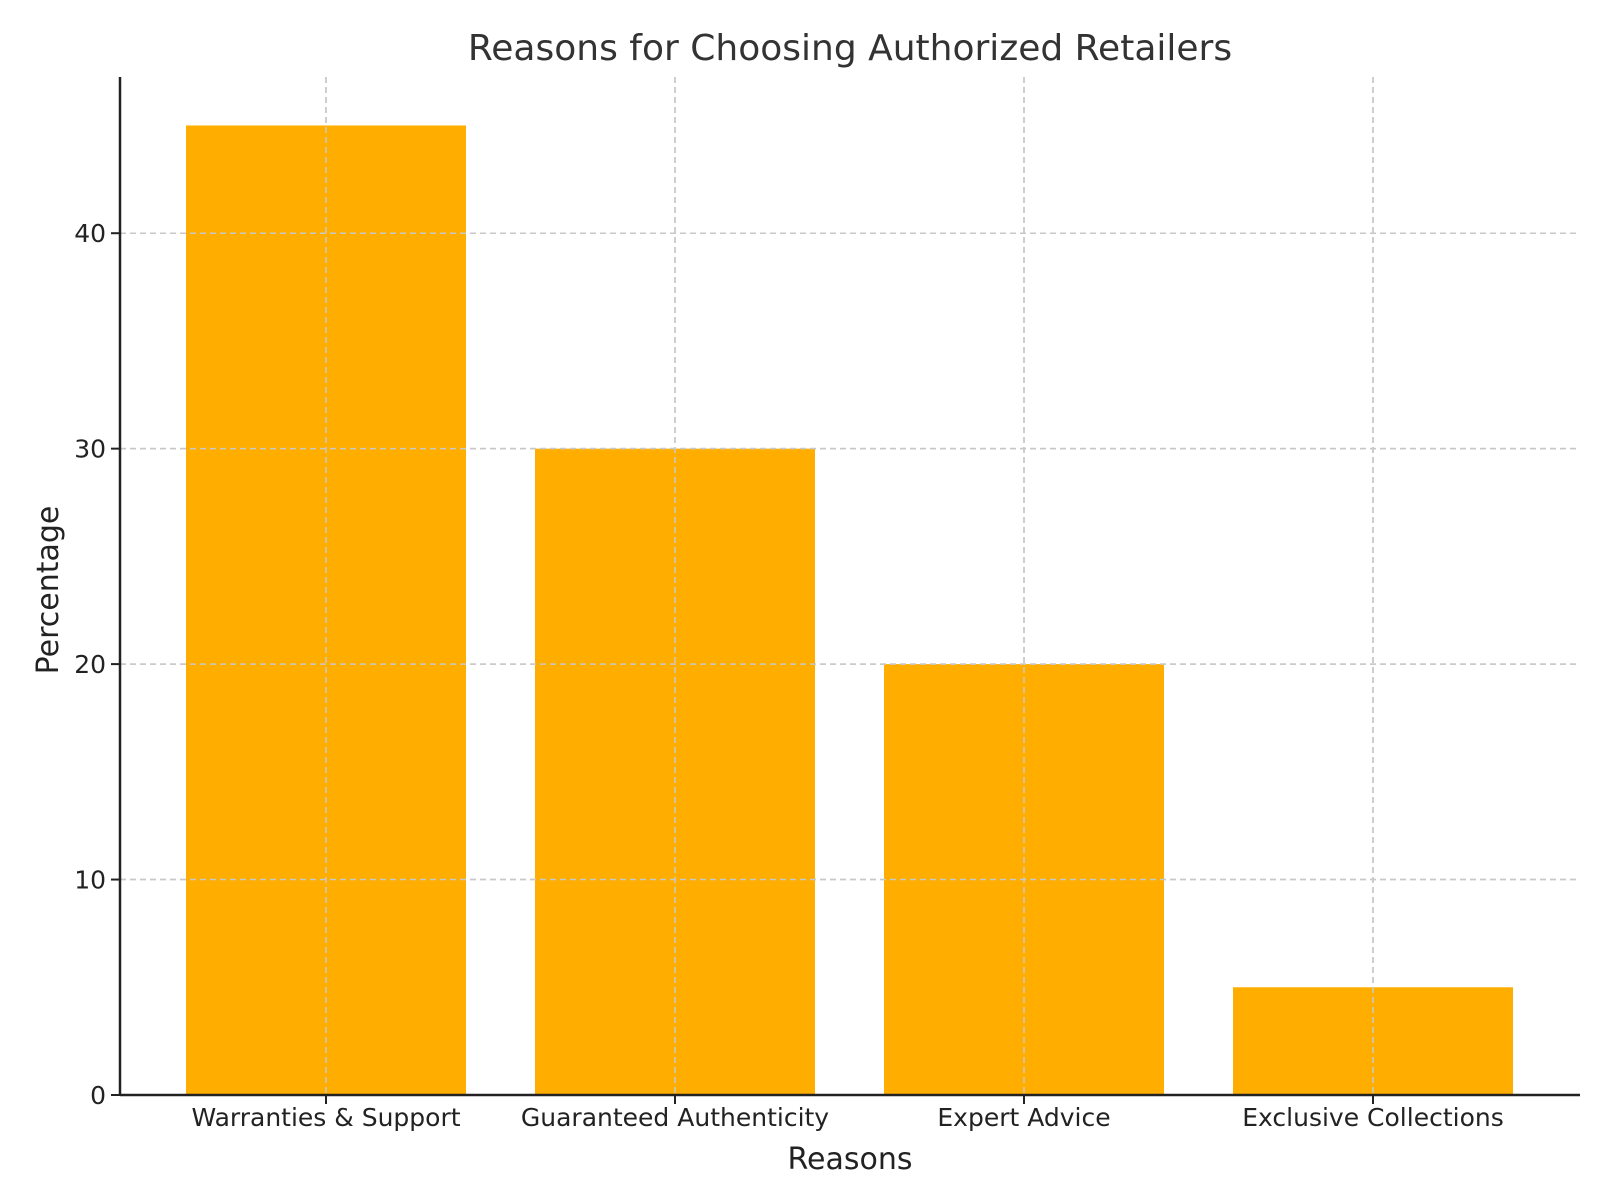  Describe the element at coordinates (1372, 1117) in the screenshot. I see `x-tick-label: Exclusive Collections` at that location.